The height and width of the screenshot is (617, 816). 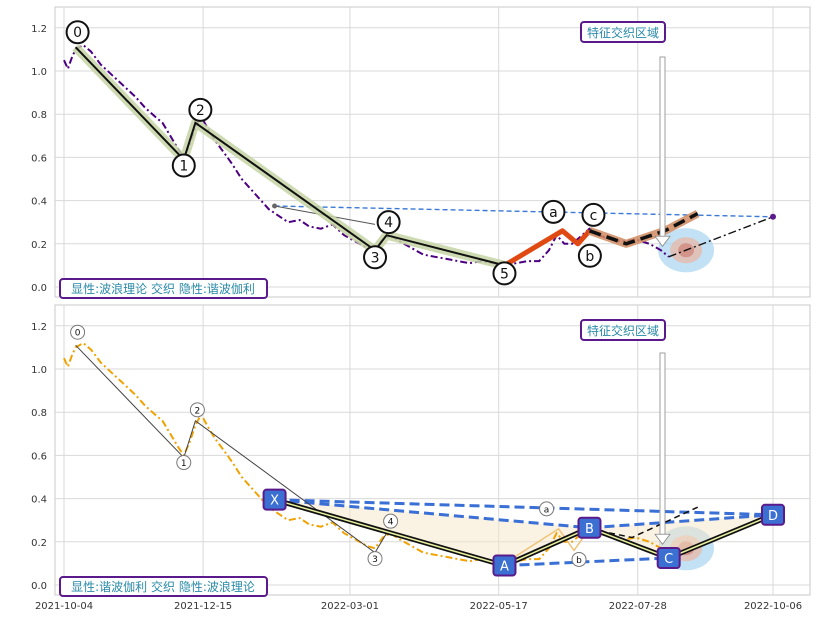 I want to click on legend-text: 显性:谐波伽利 交织 隐性:波浪理论, so click(x=163, y=586).